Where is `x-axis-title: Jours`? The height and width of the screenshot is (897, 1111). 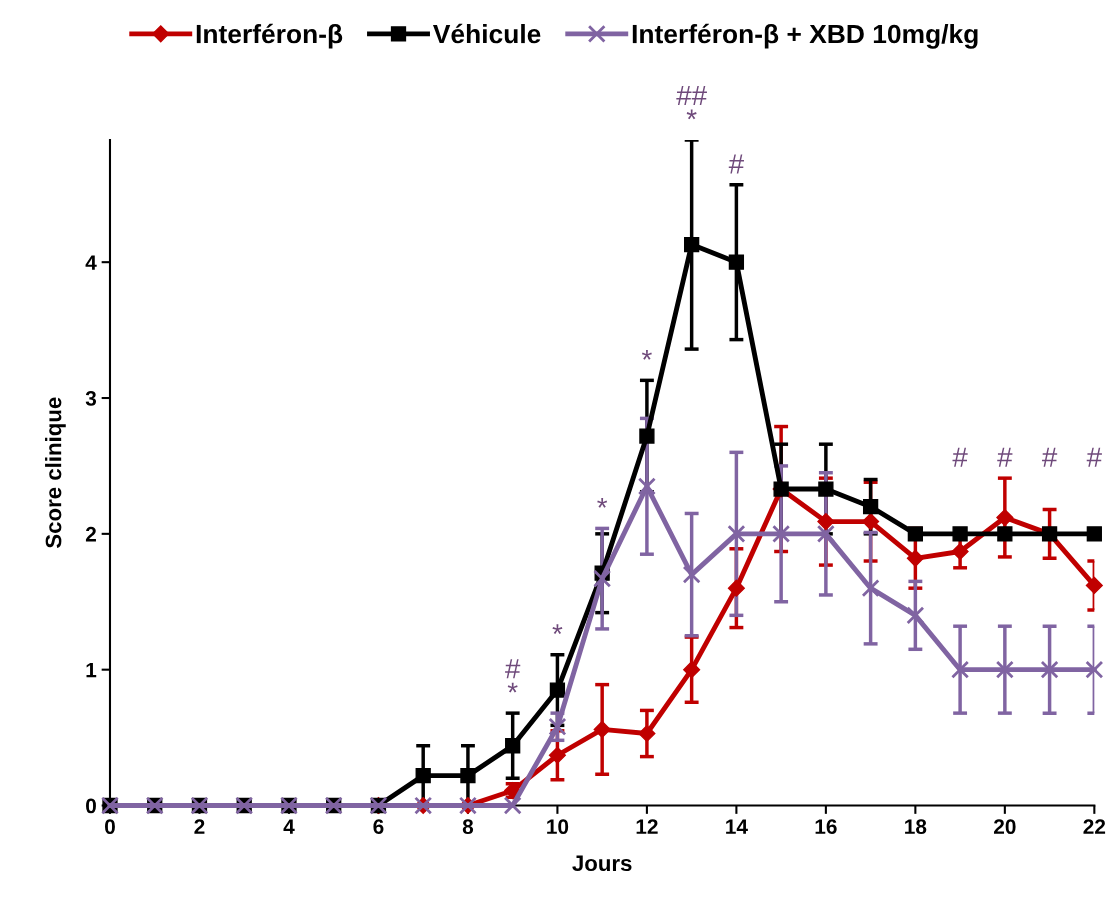
x-axis-title: Jours is located at coordinates (602, 863).